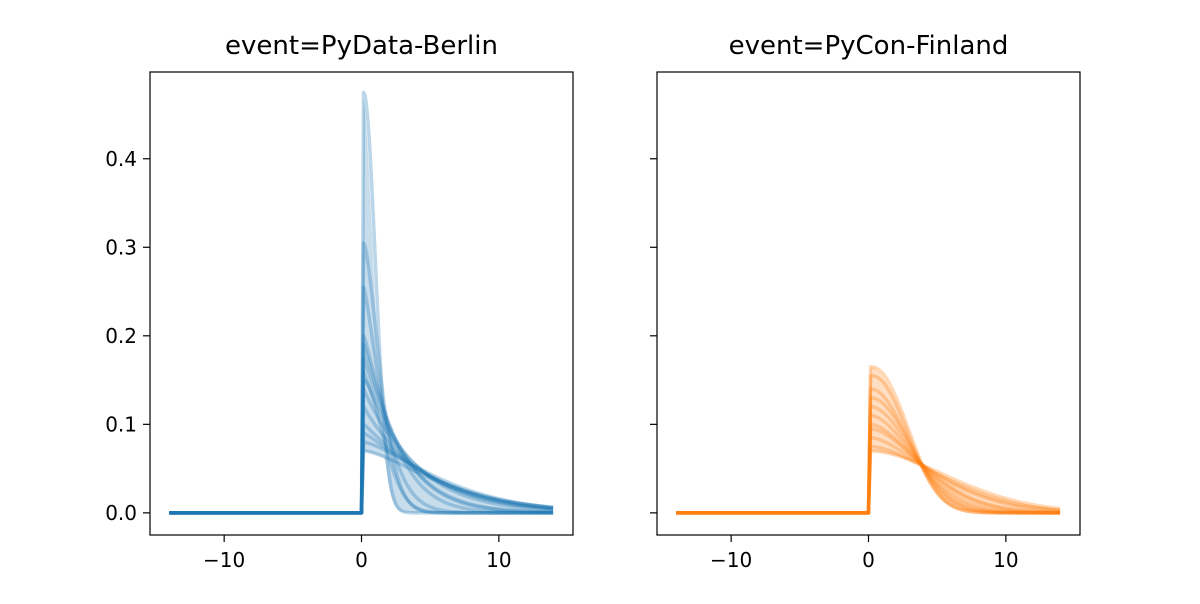 This screenshot has height=604, width=1200. What do you see at coordinates (121, 247) in the screenshot?
I see `y-tick-label: 0.3` at bounding box center [121, 247].